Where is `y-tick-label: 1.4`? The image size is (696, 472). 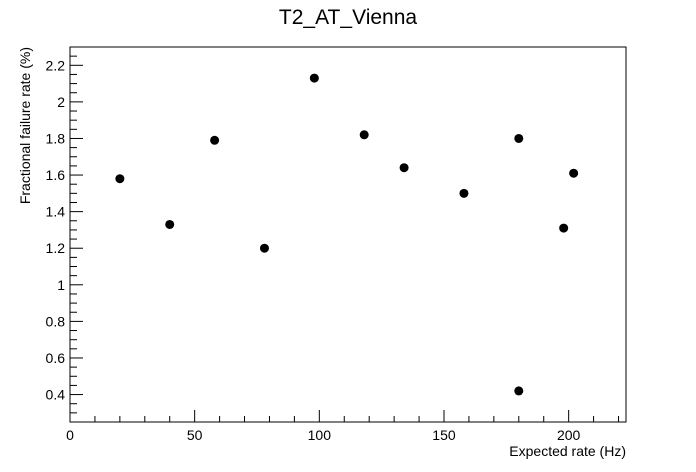
y-tick-label: 1.4 is located at coordinates (56, 212).